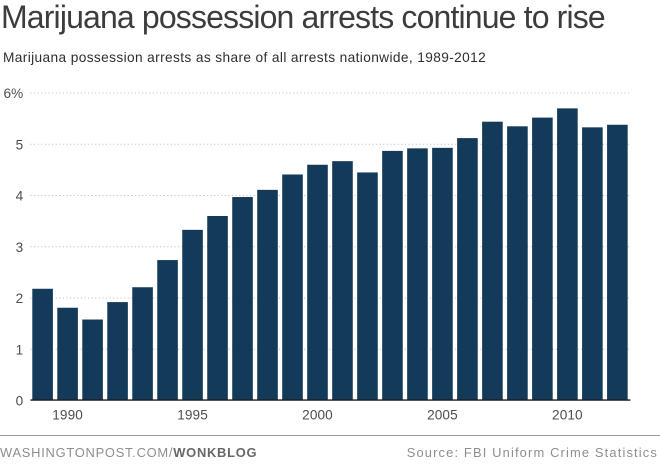  Describe the element at coordinates (20, 144) in the screenshot. I see `svg-text: 5` at that location.